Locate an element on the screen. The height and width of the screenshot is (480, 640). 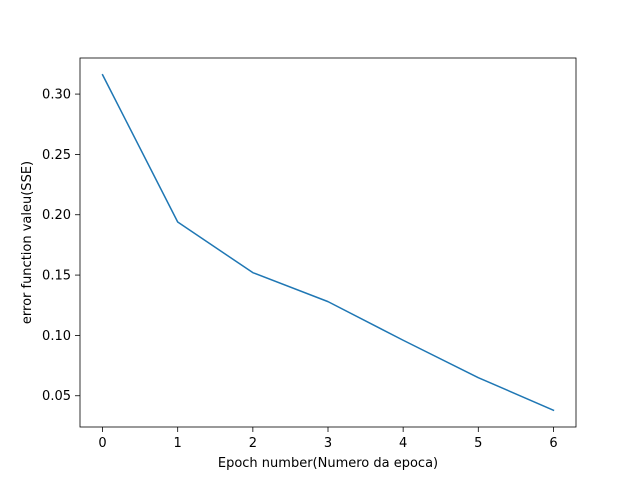
y-axis-label: error function valeu(SSE) is located at coordinates (27, 242).